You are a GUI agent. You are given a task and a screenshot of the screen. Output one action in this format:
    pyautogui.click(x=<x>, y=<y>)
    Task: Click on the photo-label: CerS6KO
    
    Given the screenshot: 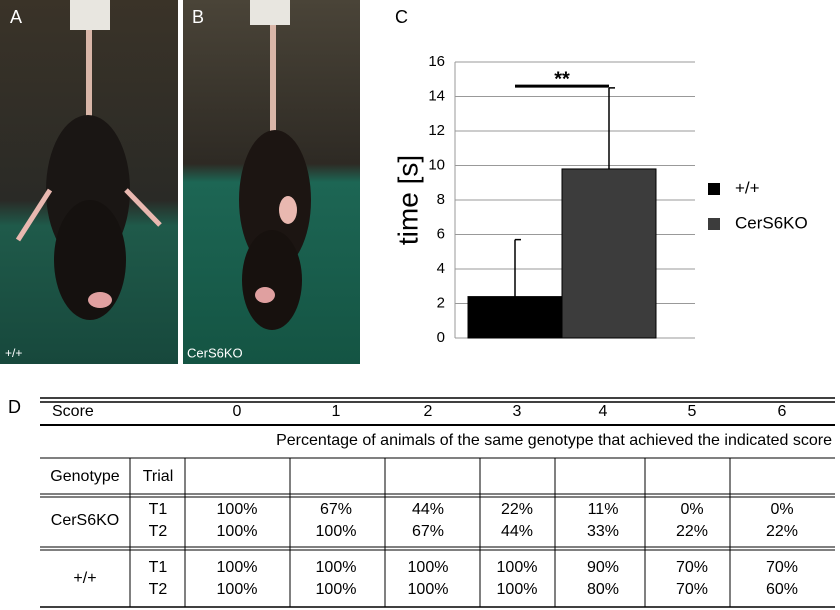 What is the action you would take?
    pyautogui.click(x=215, y=352)
    